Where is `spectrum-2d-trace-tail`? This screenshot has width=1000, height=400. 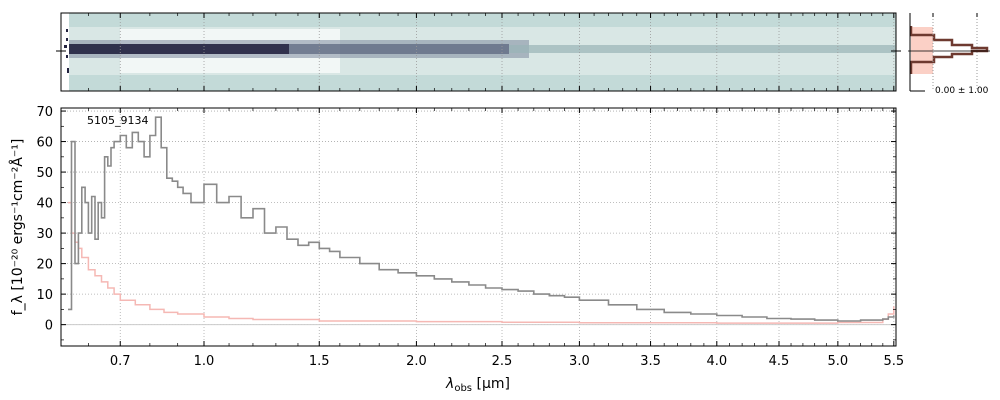
spectrum-2d-trace-tail is located at coordinates (702, 49).